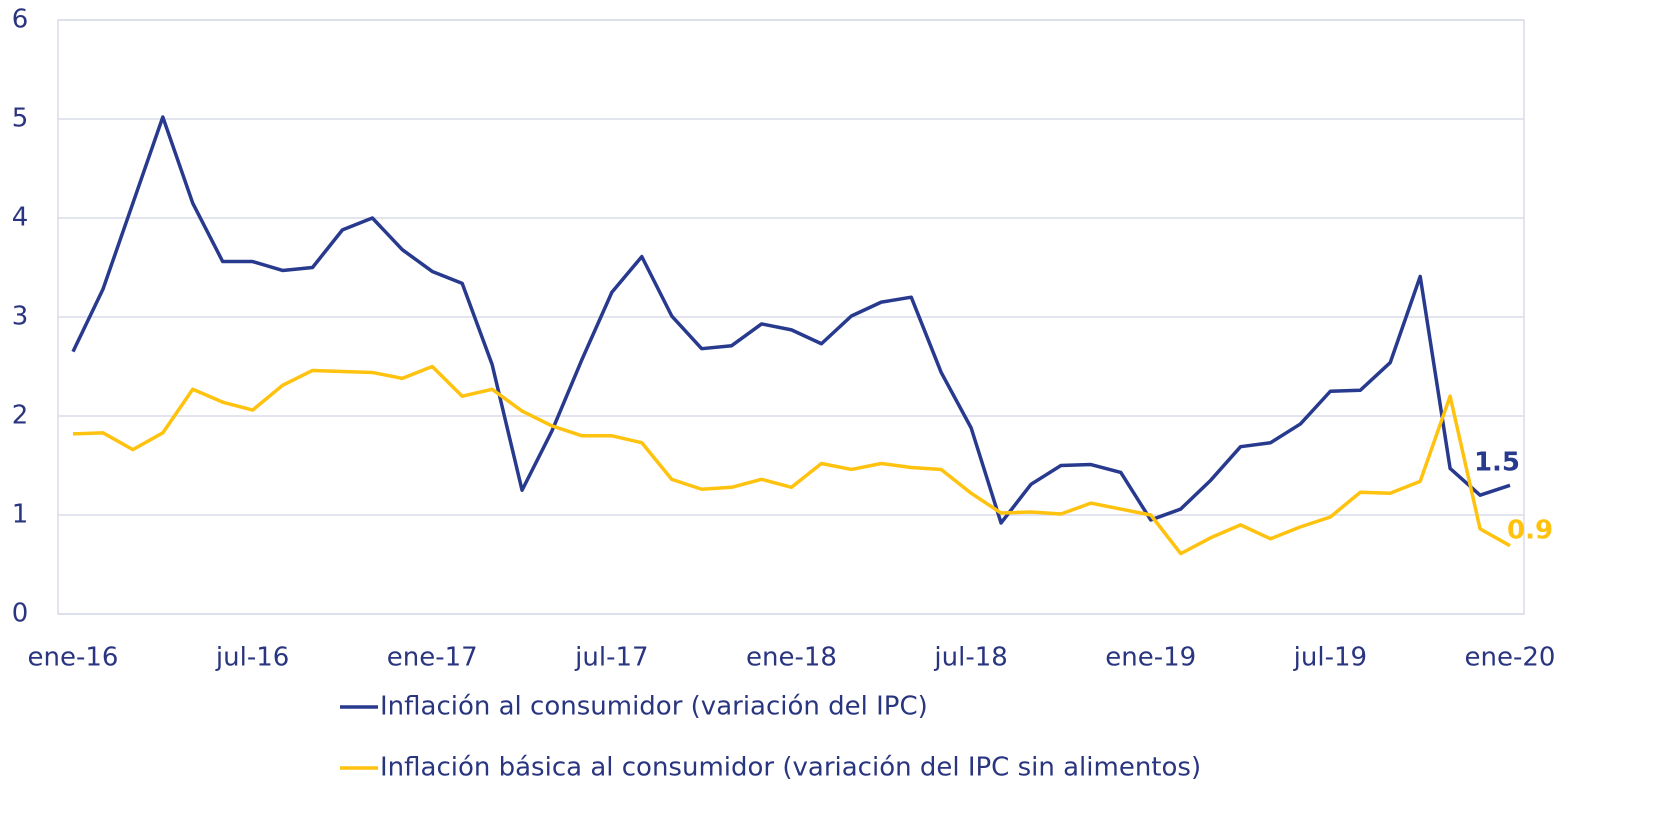 Image resolution: width=1677 pixels, height=838 pixels. Describe the element at coordinates (1330, 658) in the screenshot. I see `x-tick-label: jul-19` at that location.